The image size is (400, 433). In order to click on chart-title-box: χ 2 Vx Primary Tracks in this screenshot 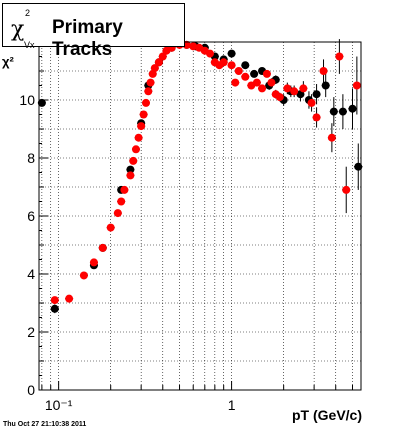, I will do `click(93, 31)`.